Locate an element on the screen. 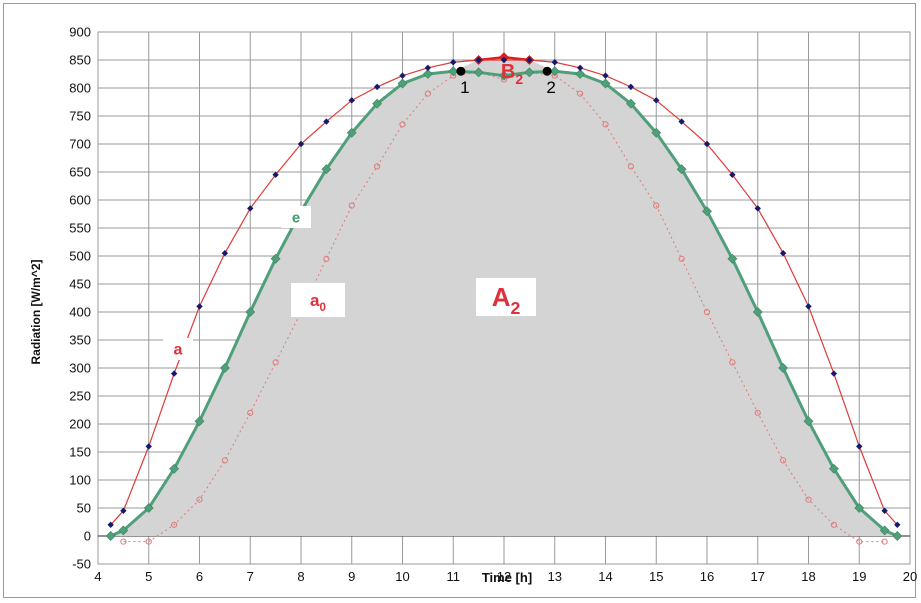 This screenshot has height=603, width=921. x-tick-label: 5 is located at coordinates (148, 576).